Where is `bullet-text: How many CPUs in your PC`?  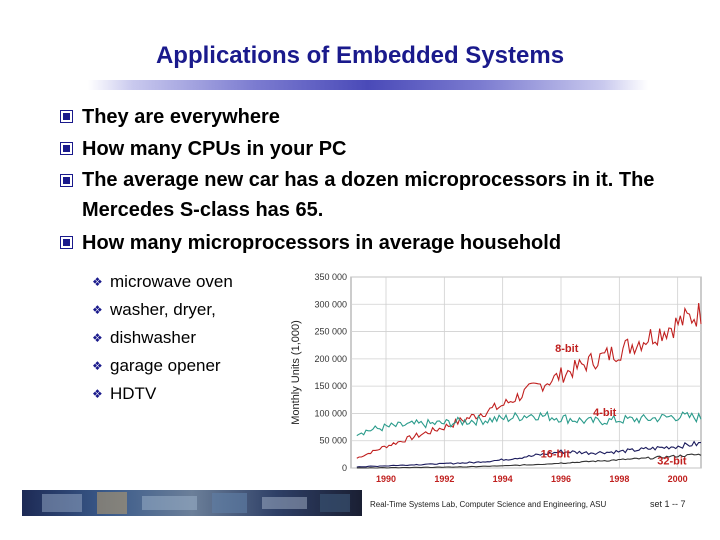
bullet-text: How many CPUs in your PC is located at coordinates (214, 149).